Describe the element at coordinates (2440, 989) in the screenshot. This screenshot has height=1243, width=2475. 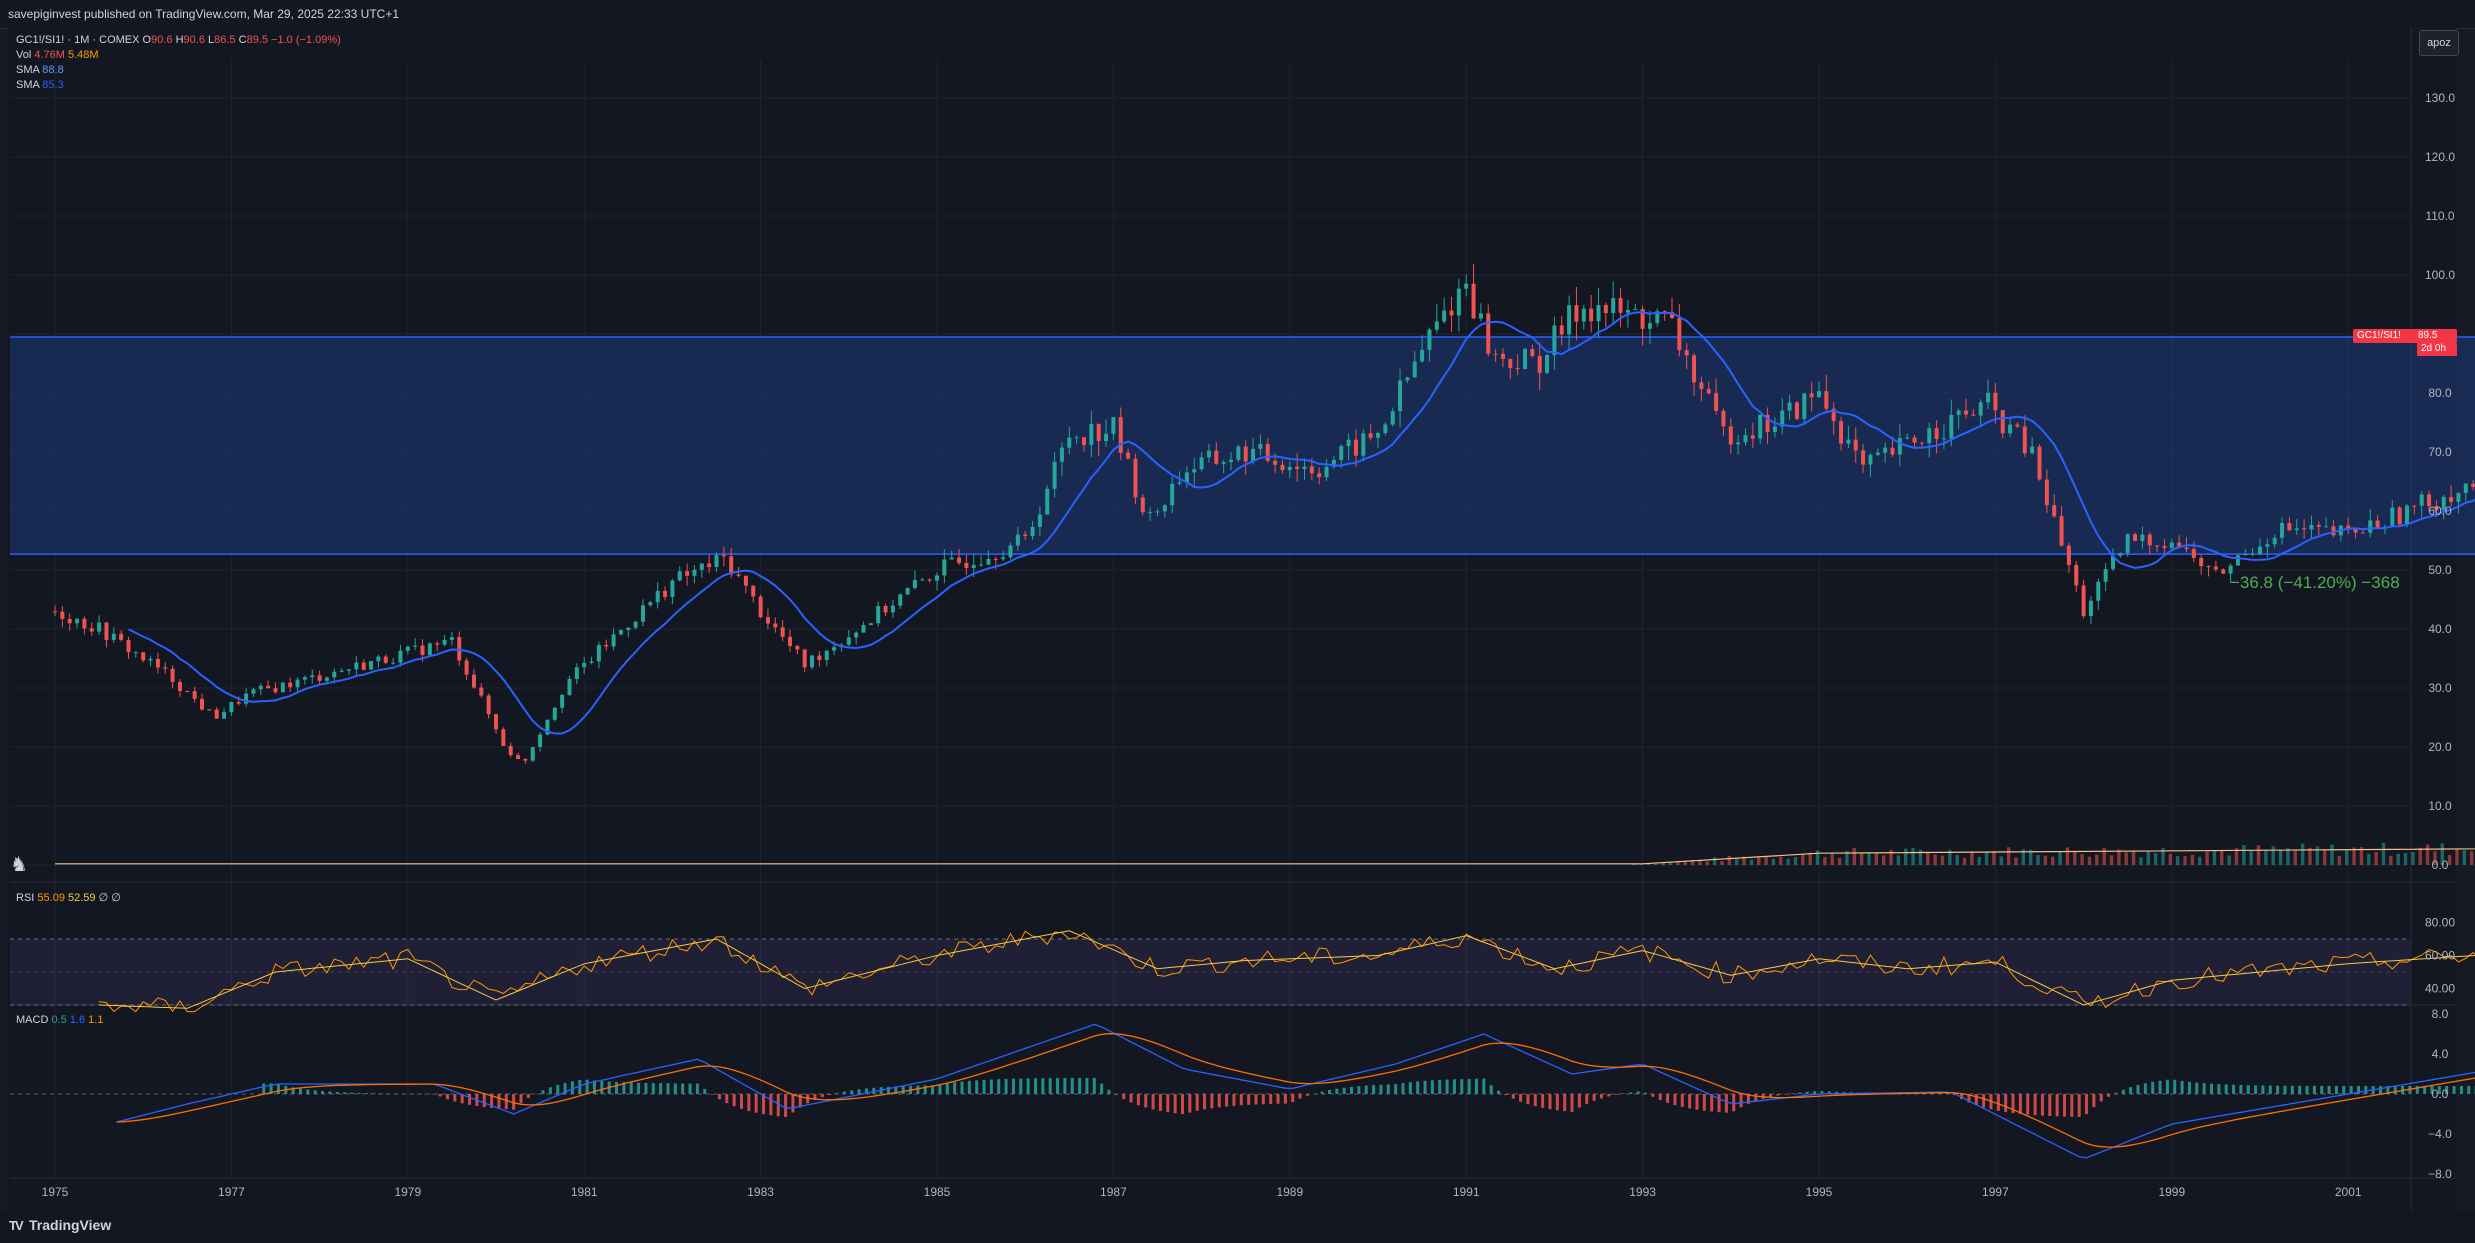
I see `rsi-tick-label: 40.00` at that location.